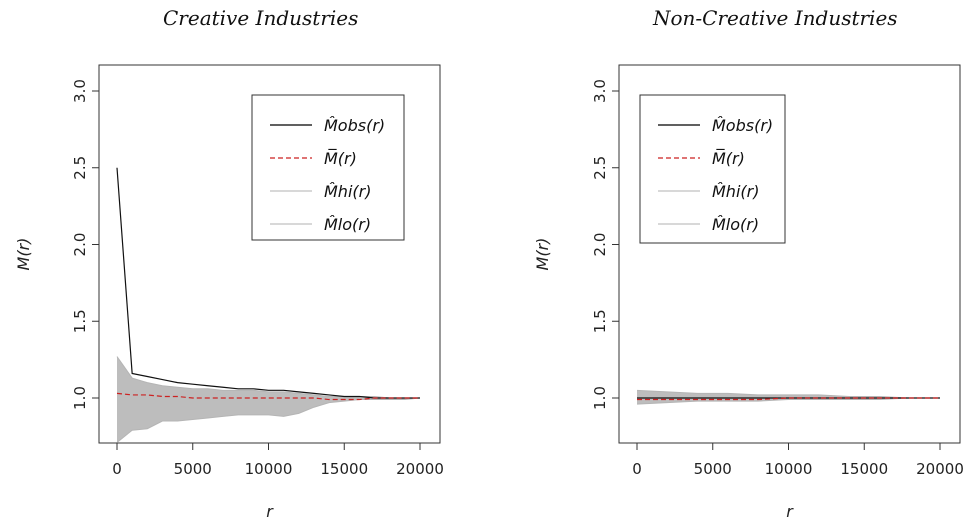  Describe the element at coordinates (775, 18) in the screenshot. I see `chart-title-non-creative: Non-Creative Industries` at that location.